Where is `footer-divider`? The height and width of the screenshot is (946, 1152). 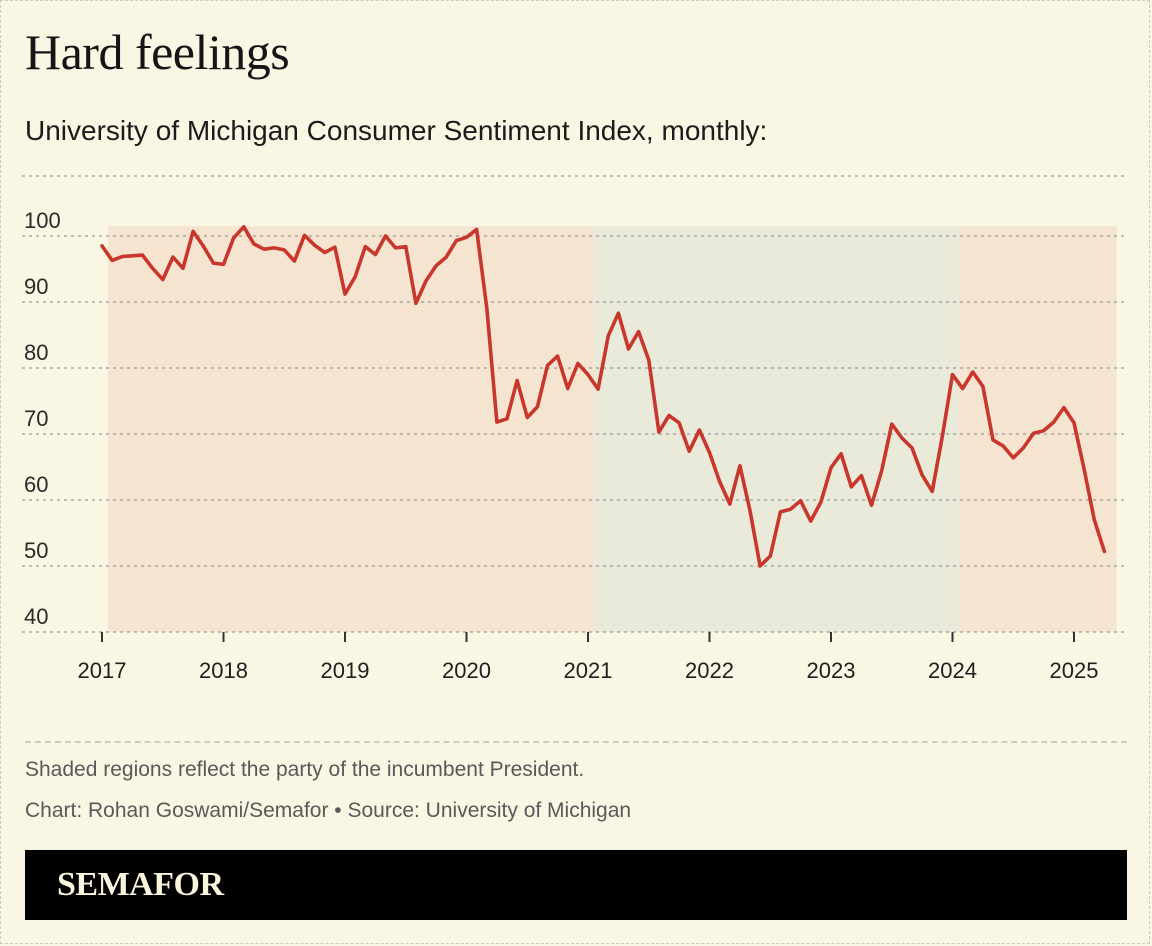 footer-divider is located at coordinates (576, 742).